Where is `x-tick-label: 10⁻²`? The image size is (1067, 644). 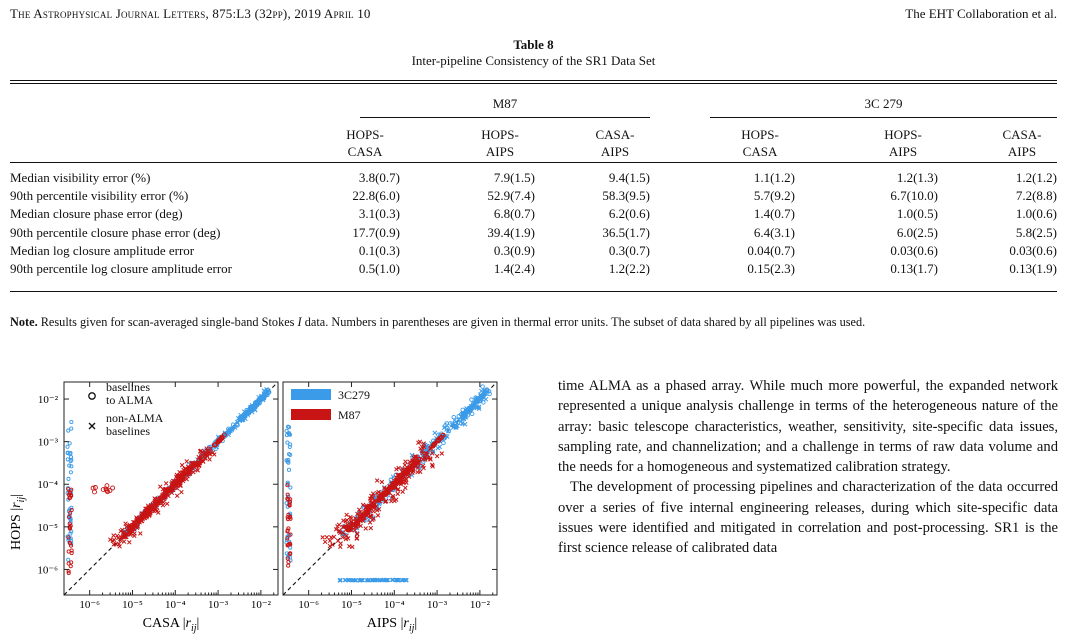
x-tick-label: 10⁻² is located at coordinates (480, 605).